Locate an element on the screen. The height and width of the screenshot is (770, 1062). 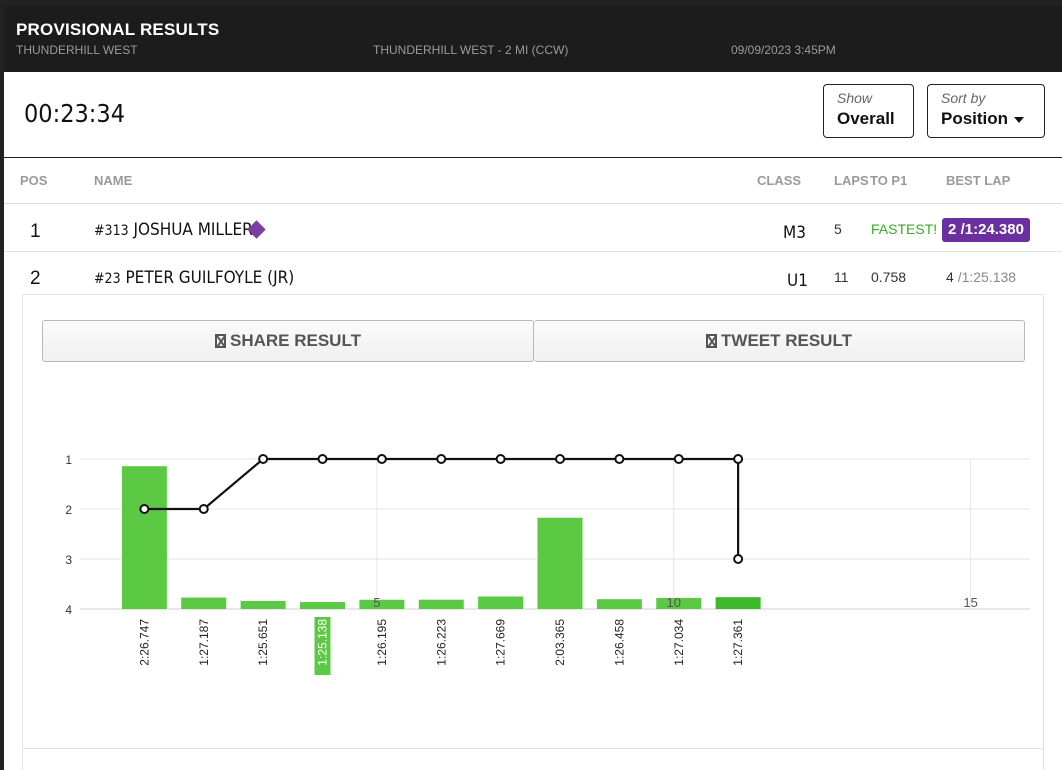
sort-value-wrap: Position is located at coordinates (986, 119).